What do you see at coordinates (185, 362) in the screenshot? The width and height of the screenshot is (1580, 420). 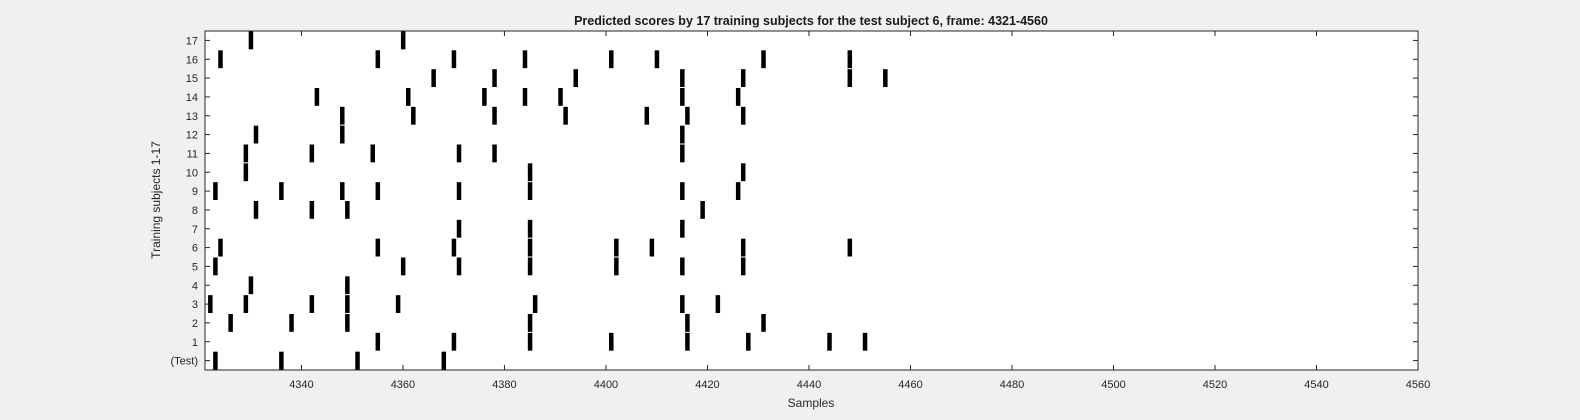 I see `y-tick-label: (Test)` at bounding box center [185, 362].